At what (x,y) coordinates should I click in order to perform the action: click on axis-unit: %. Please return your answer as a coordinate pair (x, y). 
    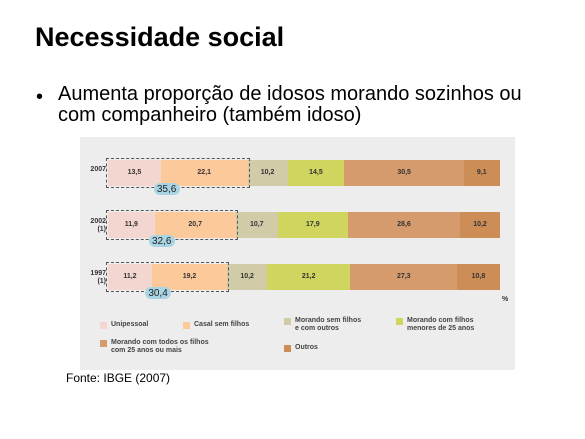
    Looking at the image, I should click on (505, 299).